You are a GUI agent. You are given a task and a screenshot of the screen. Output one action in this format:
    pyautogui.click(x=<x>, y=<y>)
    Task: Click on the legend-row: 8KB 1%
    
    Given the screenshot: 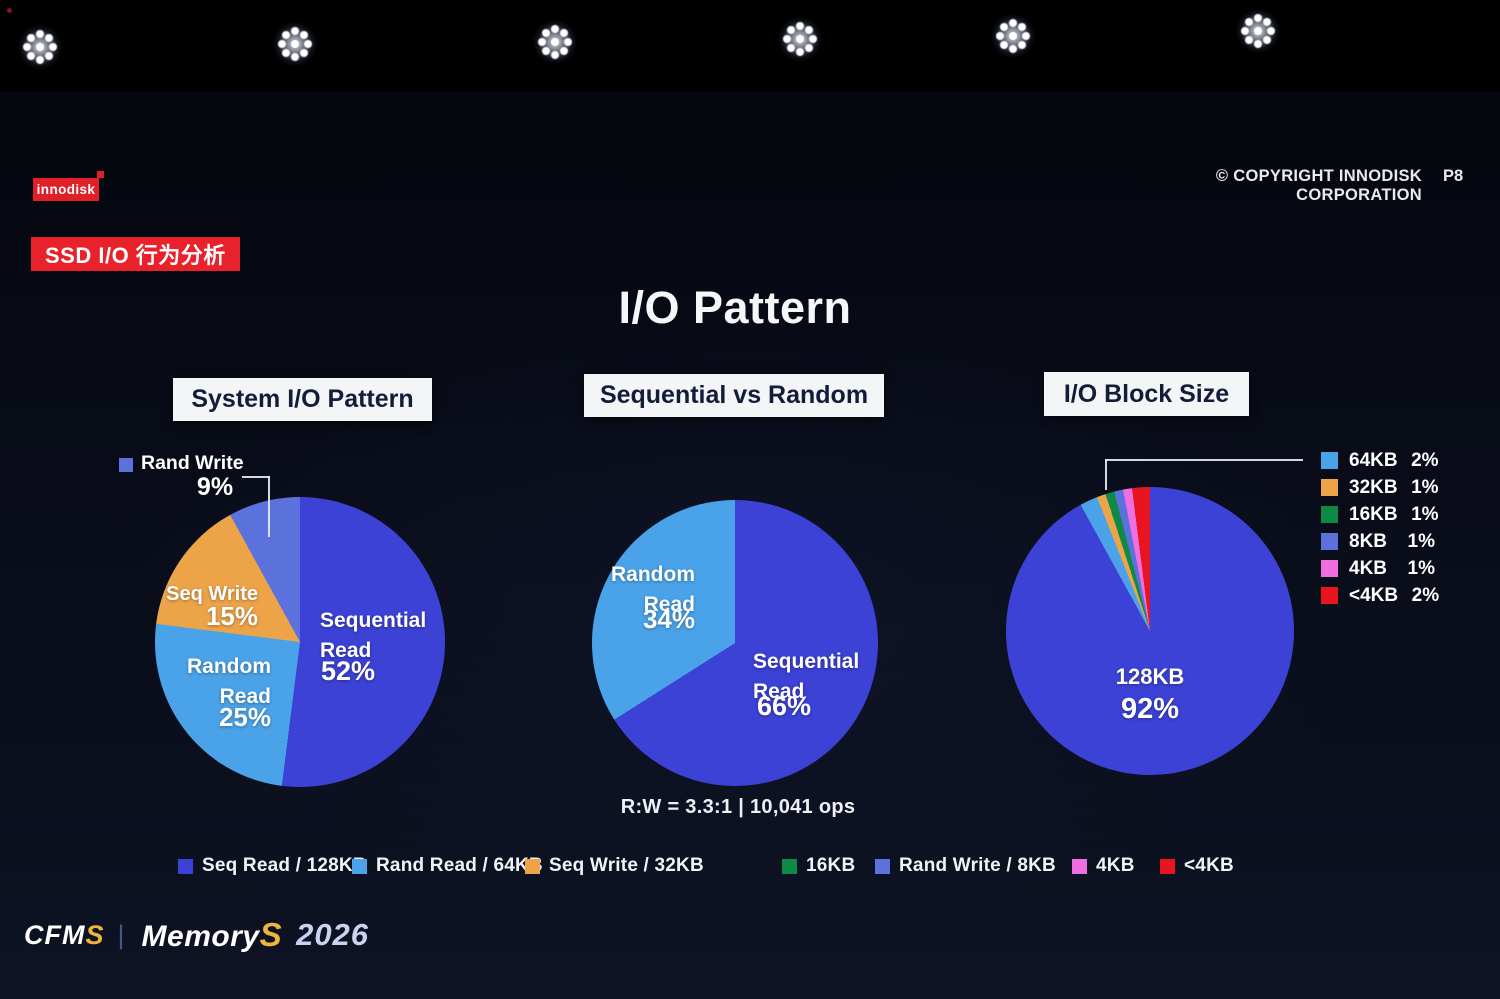 What is the action you would take?
    pyautogui.click(x=1378, y=541)
    